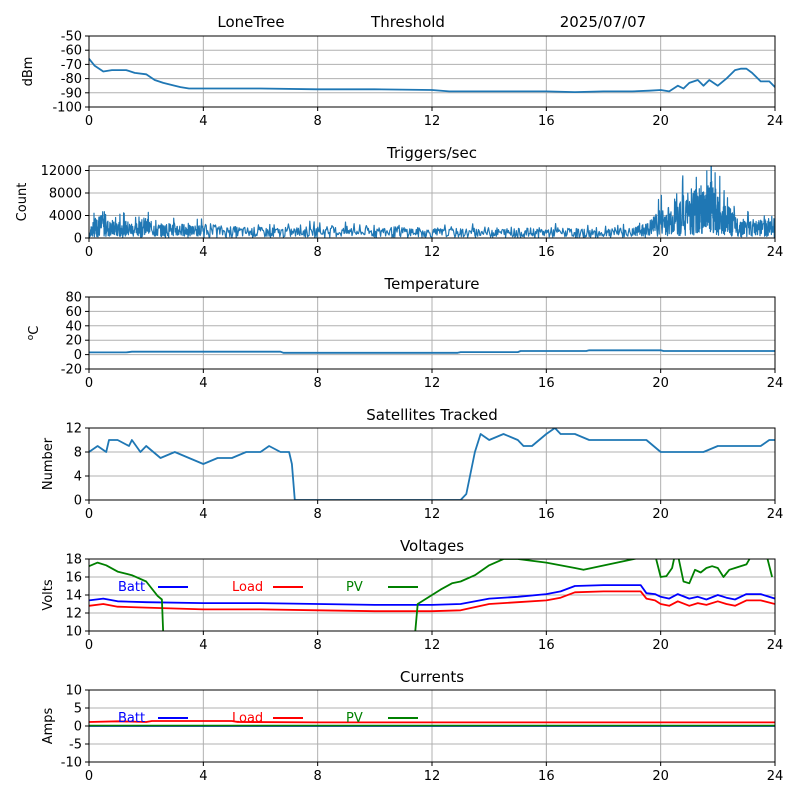  I want to click on y-tick-label: -50, so click(71, 37).